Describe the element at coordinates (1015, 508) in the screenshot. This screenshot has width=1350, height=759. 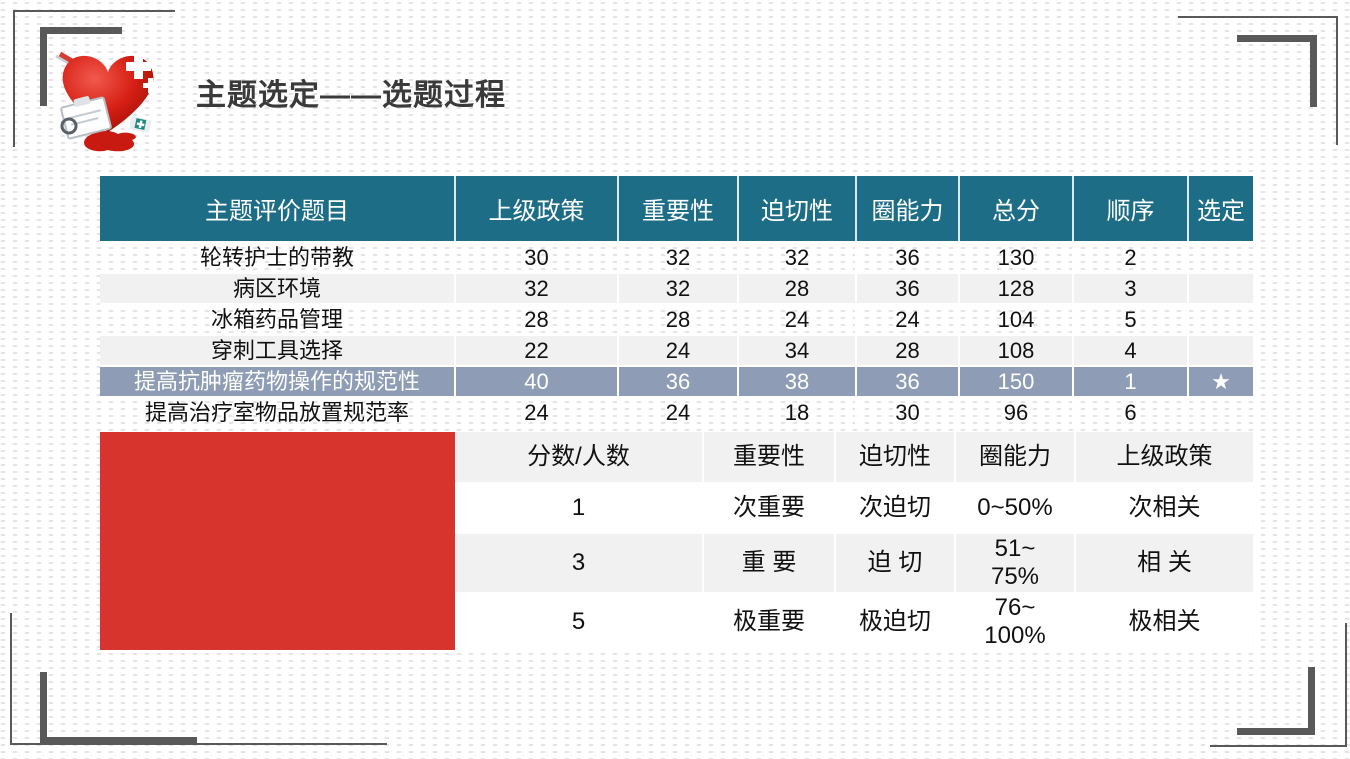
I see `legend-capability: 0~50%` at that location.